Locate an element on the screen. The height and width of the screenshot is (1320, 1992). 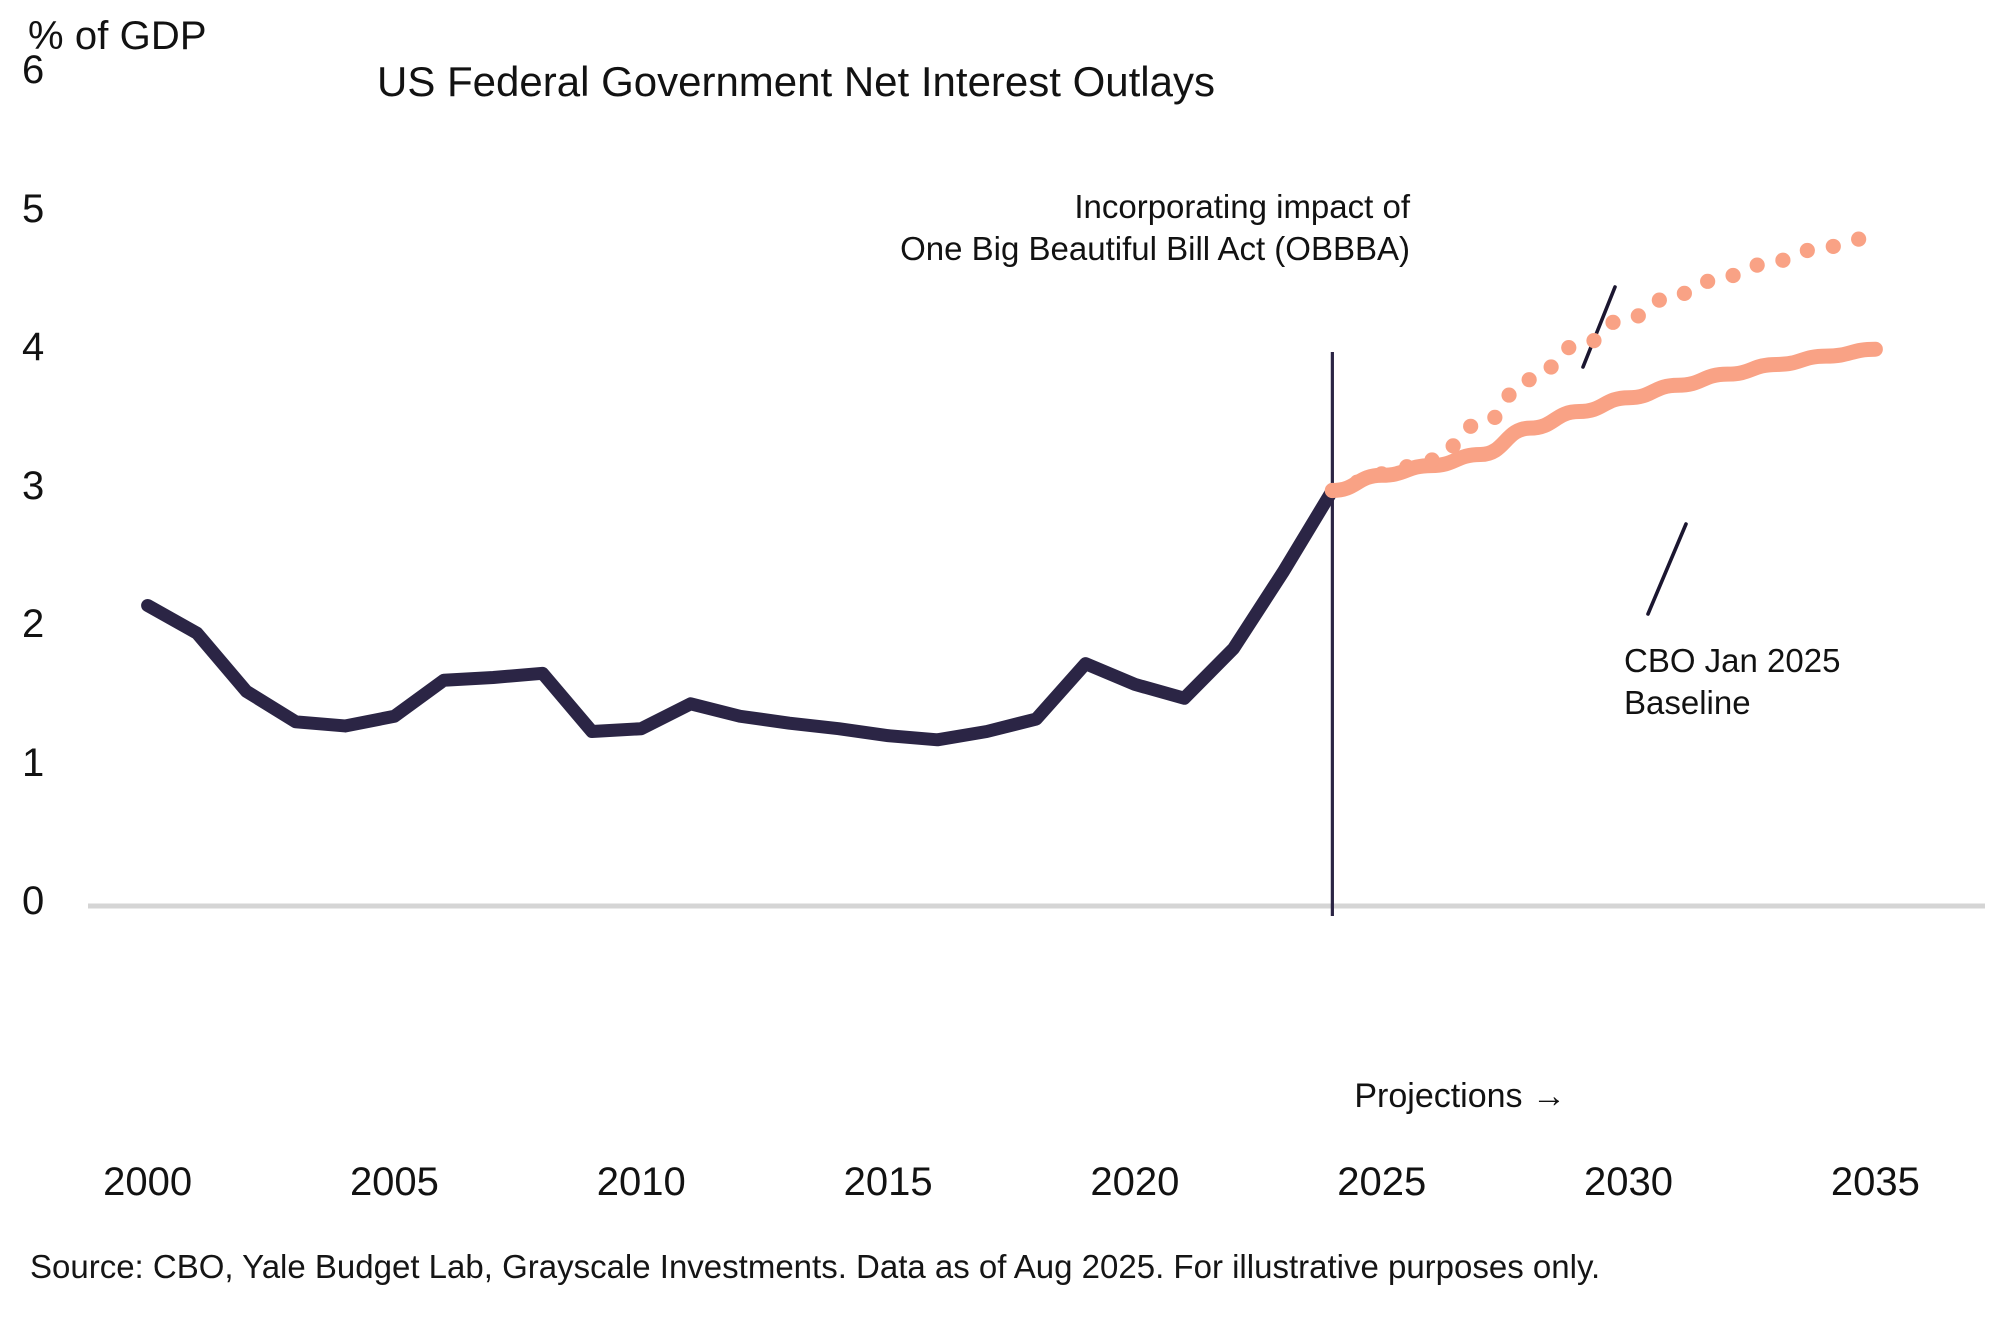
projections-label: Projections → is located at coordinates (1460, 1096).